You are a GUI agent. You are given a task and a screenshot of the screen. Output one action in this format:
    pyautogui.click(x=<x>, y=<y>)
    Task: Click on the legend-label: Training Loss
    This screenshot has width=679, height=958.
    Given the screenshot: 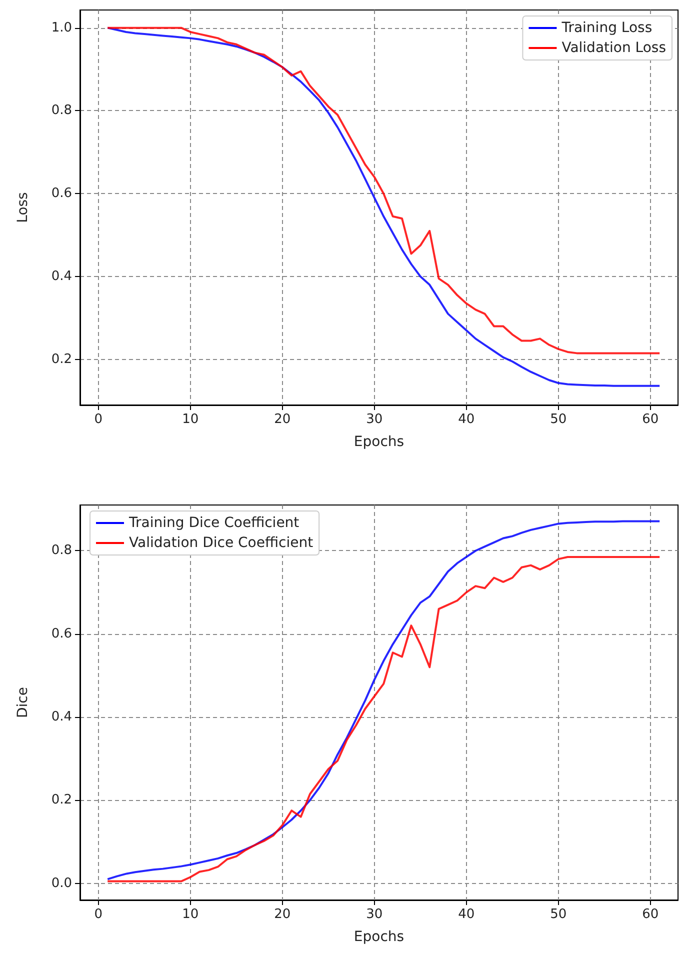 What is the action you would take?
    pyautogui.click(x=606, y=28)
    